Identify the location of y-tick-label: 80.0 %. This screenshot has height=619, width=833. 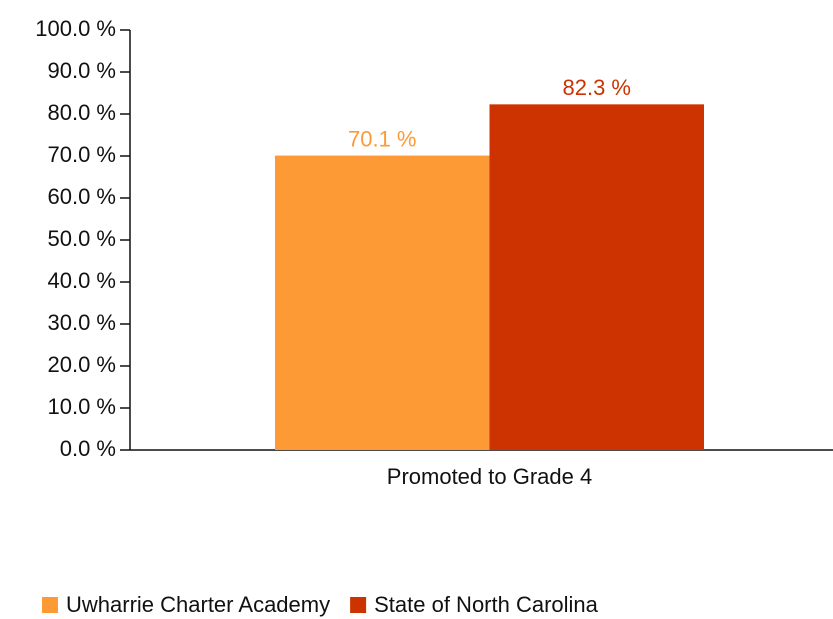
(82, 112).